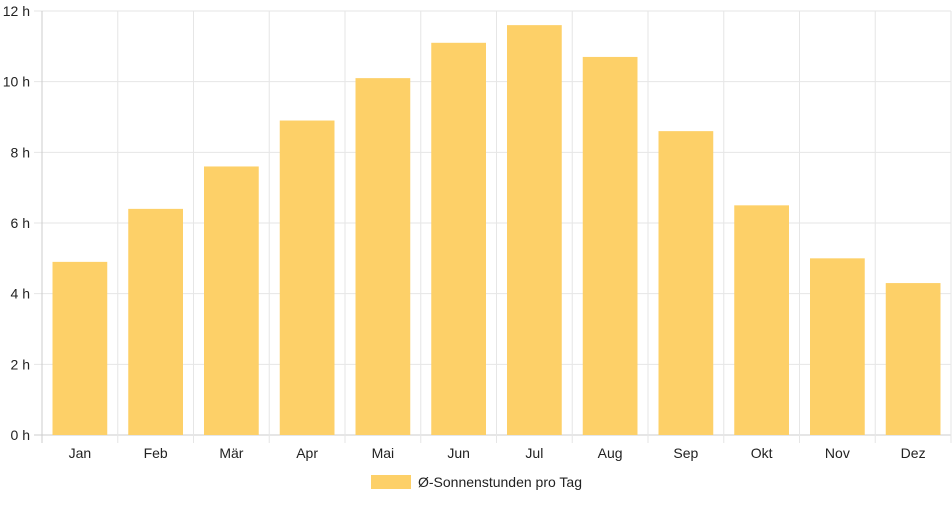  What do you see at coordinates (155, 321) in the screenshot?
I see `bar-feb` at bounding box center [155, 321].